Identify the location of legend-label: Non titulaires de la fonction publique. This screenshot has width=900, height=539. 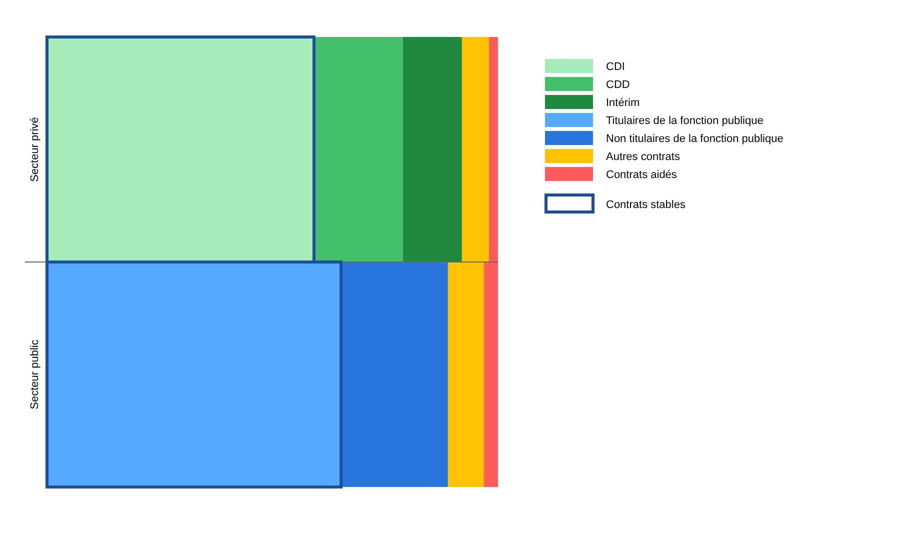
(695, 139).